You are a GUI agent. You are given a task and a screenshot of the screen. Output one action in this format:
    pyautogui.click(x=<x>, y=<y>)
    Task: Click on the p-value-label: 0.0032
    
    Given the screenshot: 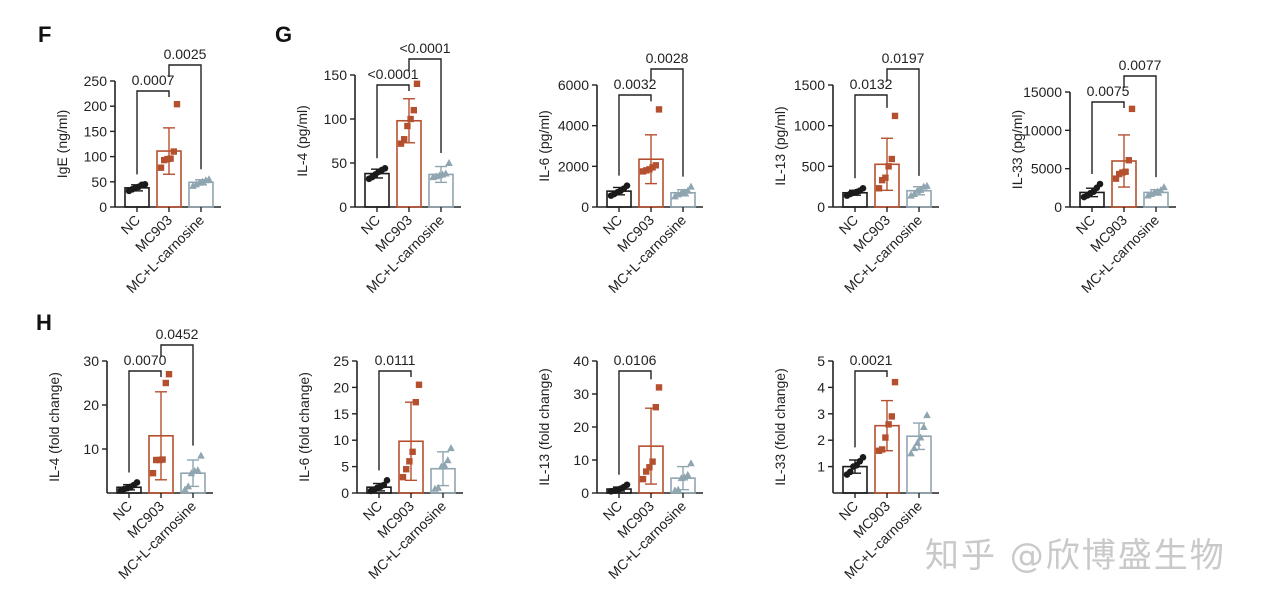 What is the action you would take?
    pyautogui.click(x=635, y=84)
    